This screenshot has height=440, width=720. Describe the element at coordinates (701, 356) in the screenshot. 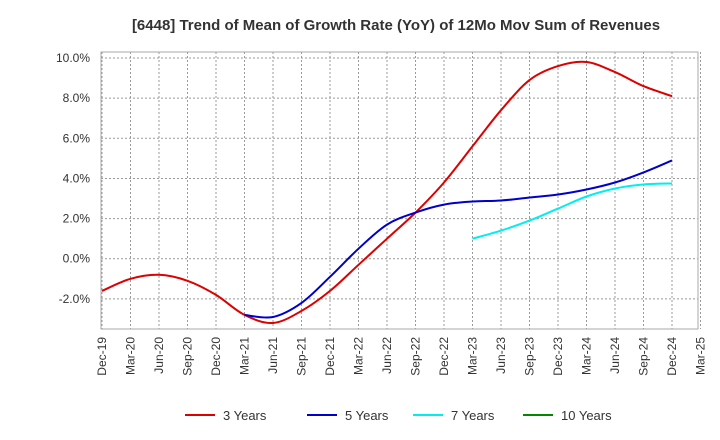

I see `x-tick-label: Mar-25` at that location.